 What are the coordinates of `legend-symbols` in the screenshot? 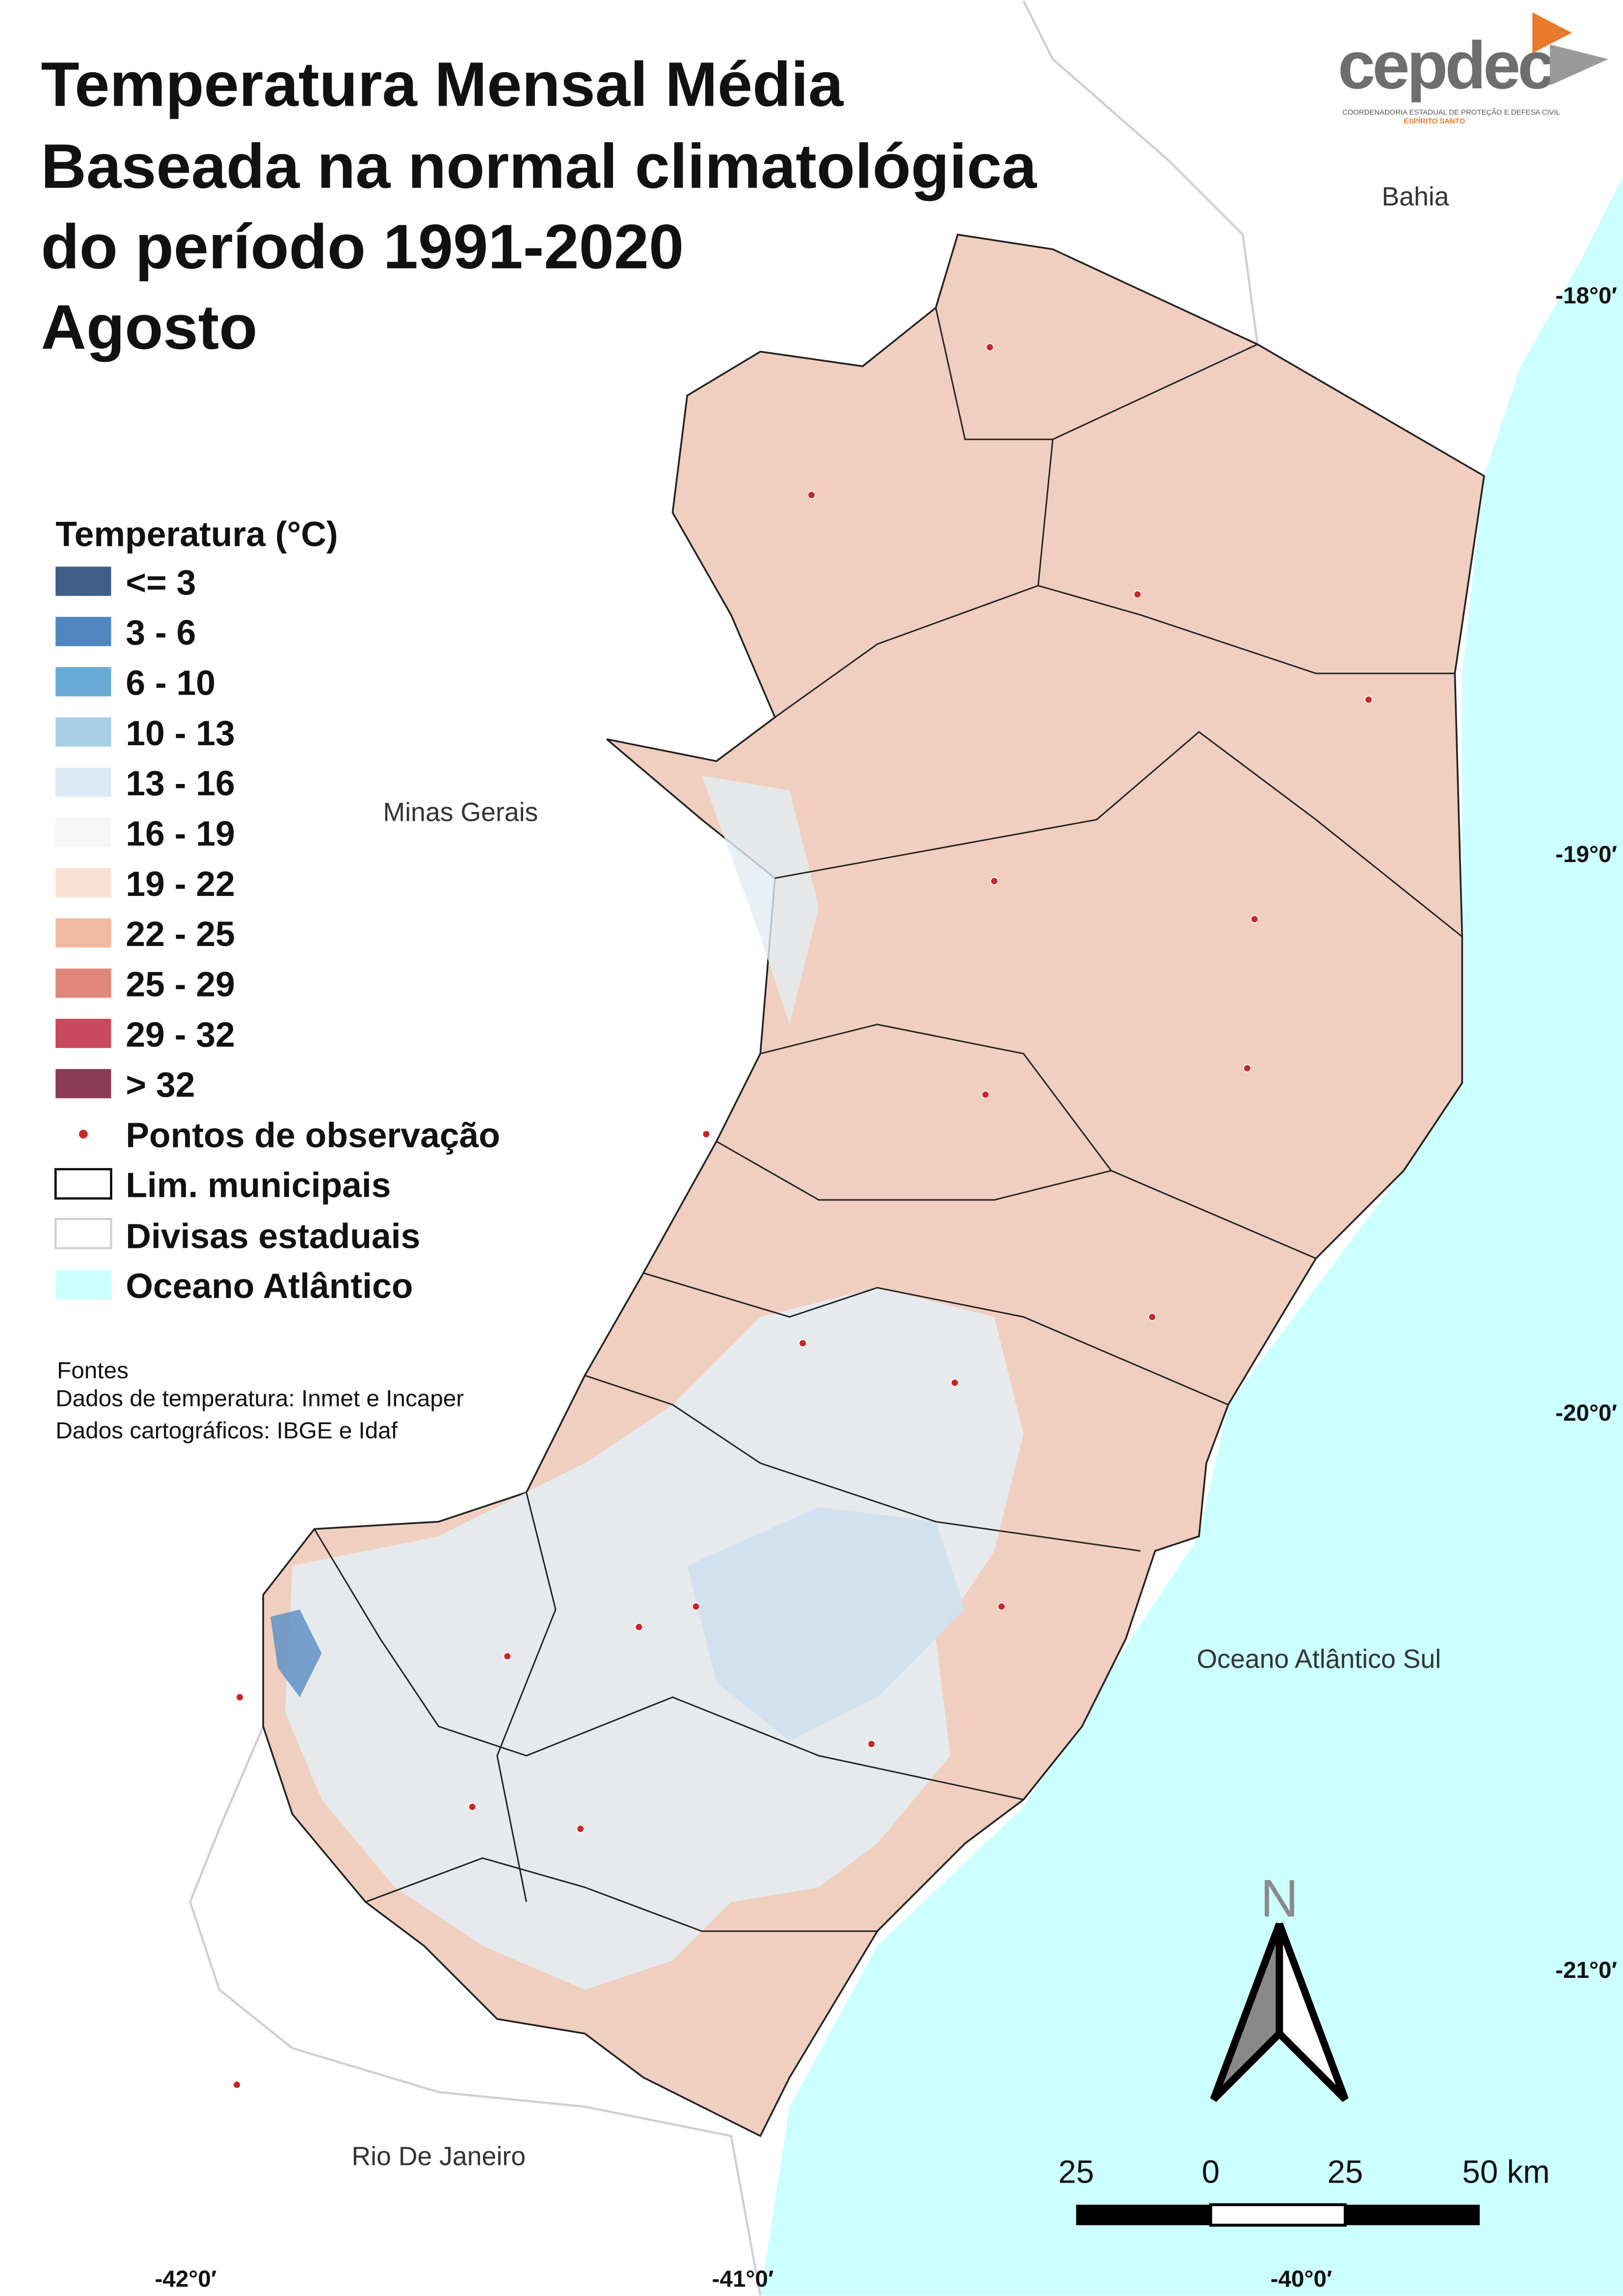 It's located at (83, 1214).